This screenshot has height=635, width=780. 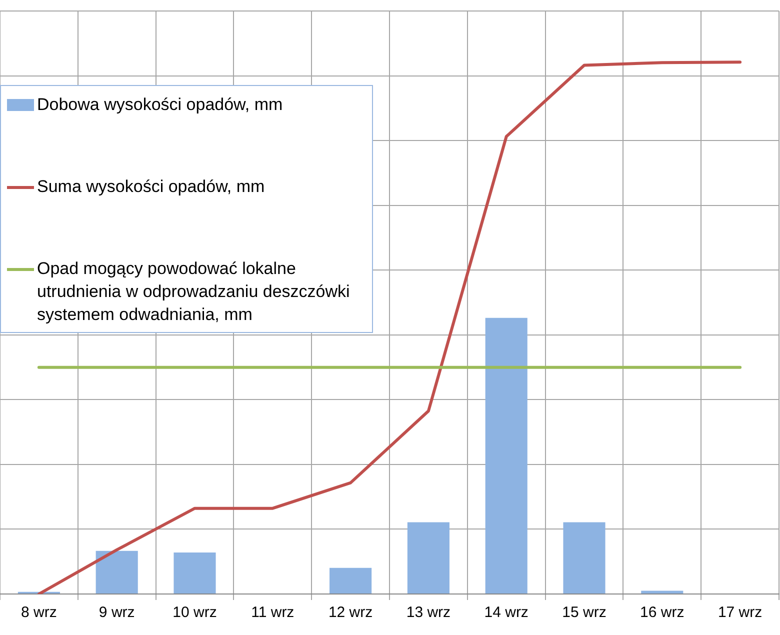 What do you see at coordinates (194, 292) in the screenshot?
I see `legend-label: Opad mogący powodować lokalne utrudnienia w odprowadzaniu deszczówki systemem odwadniania, mm` at bounding box center [194, 292].